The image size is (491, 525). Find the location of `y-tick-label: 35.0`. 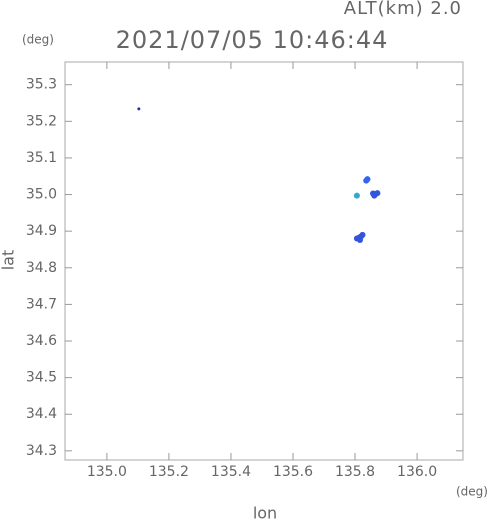

y-tick-label: 35.0 is located at coordinates (41, 195).